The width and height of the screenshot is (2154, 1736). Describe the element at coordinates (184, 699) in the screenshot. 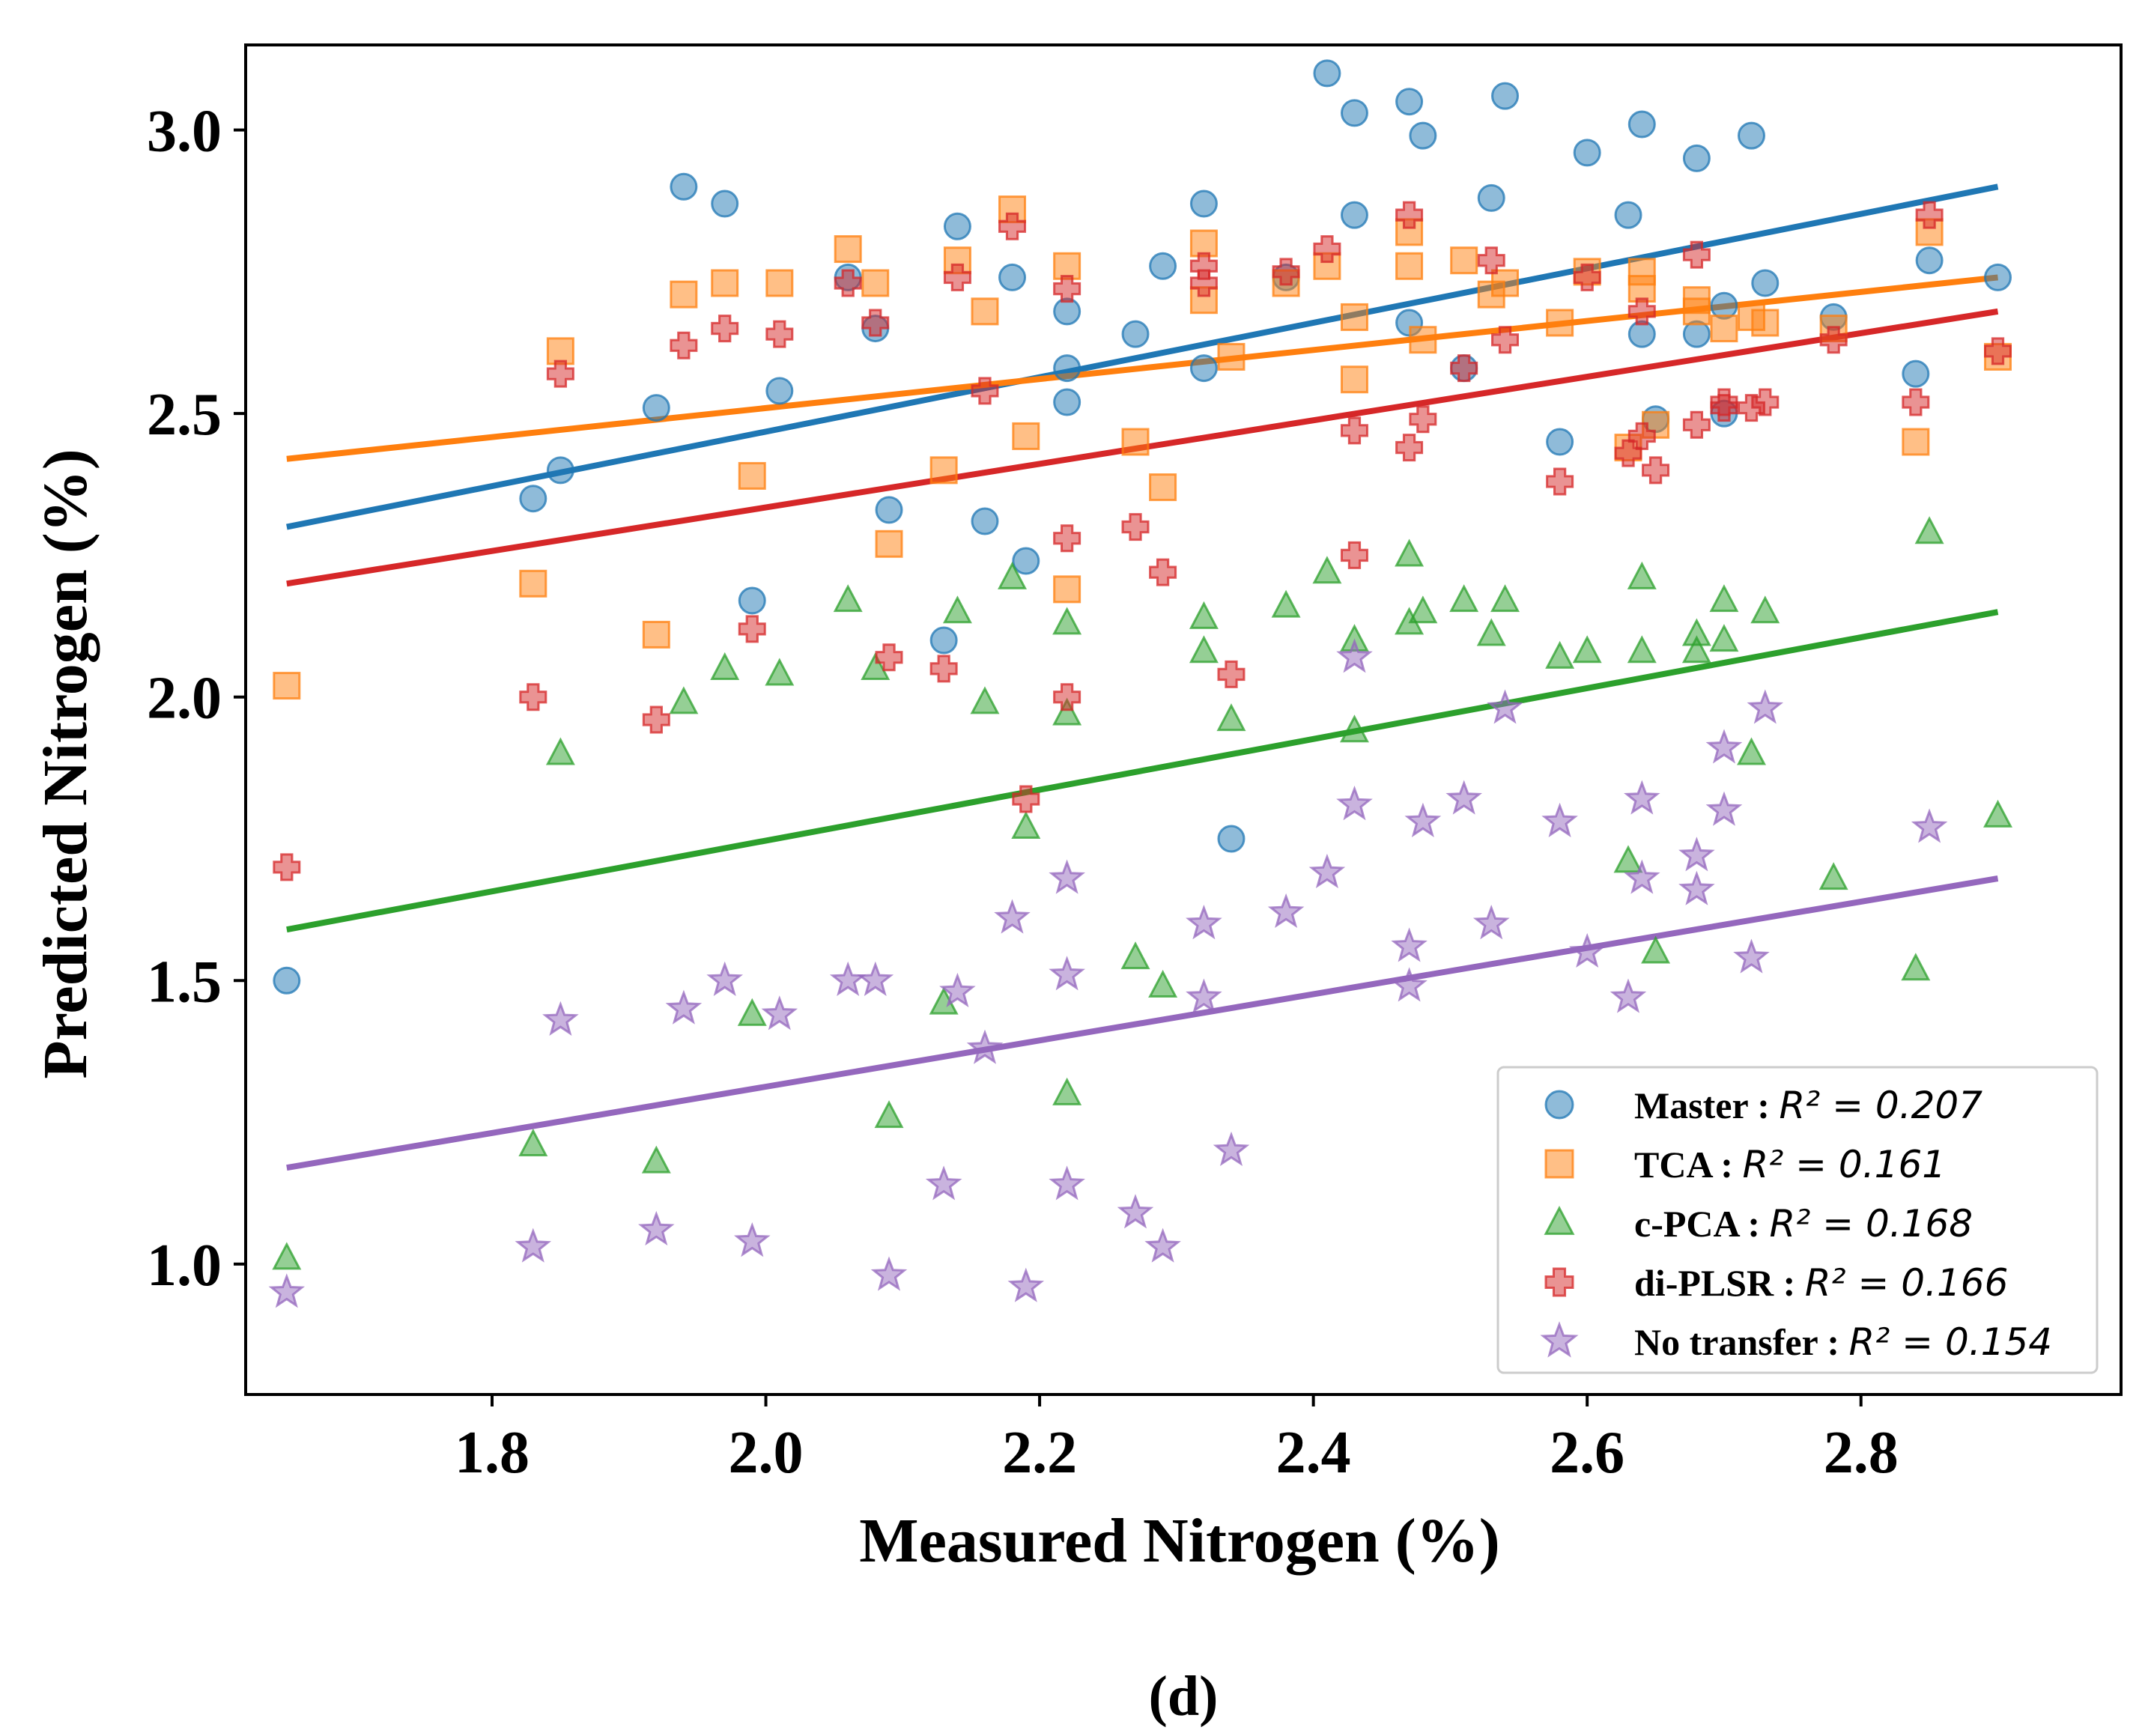

I see `y-tick-label: 2.0` at that location.